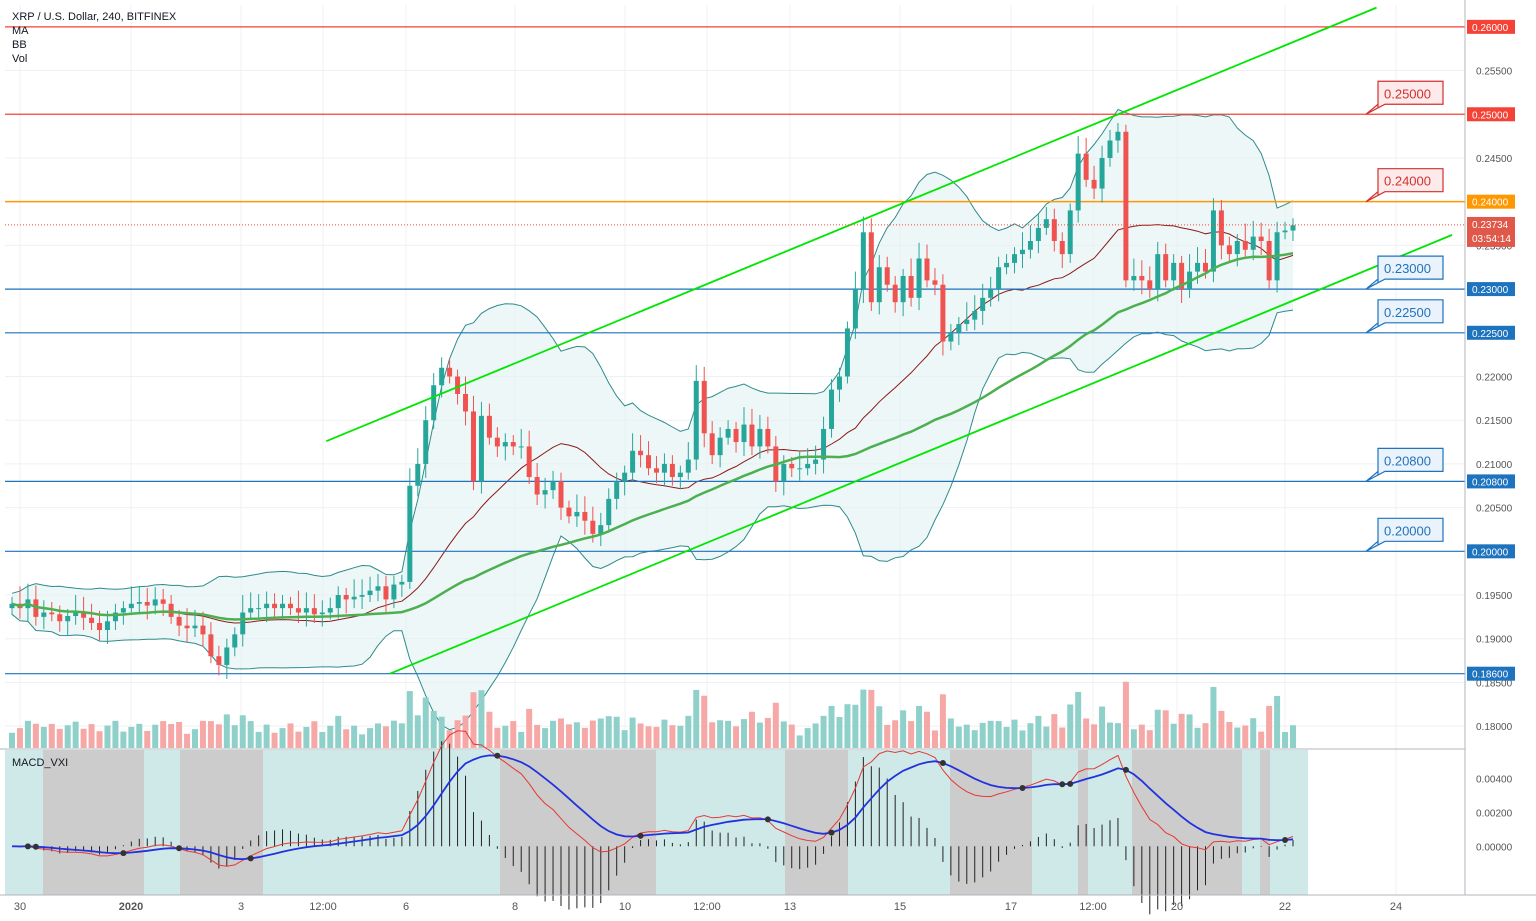 This screenshot has height=921, width=1536. Describe the element at coordinates (20, 31) in the screenshot. I see `indicator-ma: MA` at that location.